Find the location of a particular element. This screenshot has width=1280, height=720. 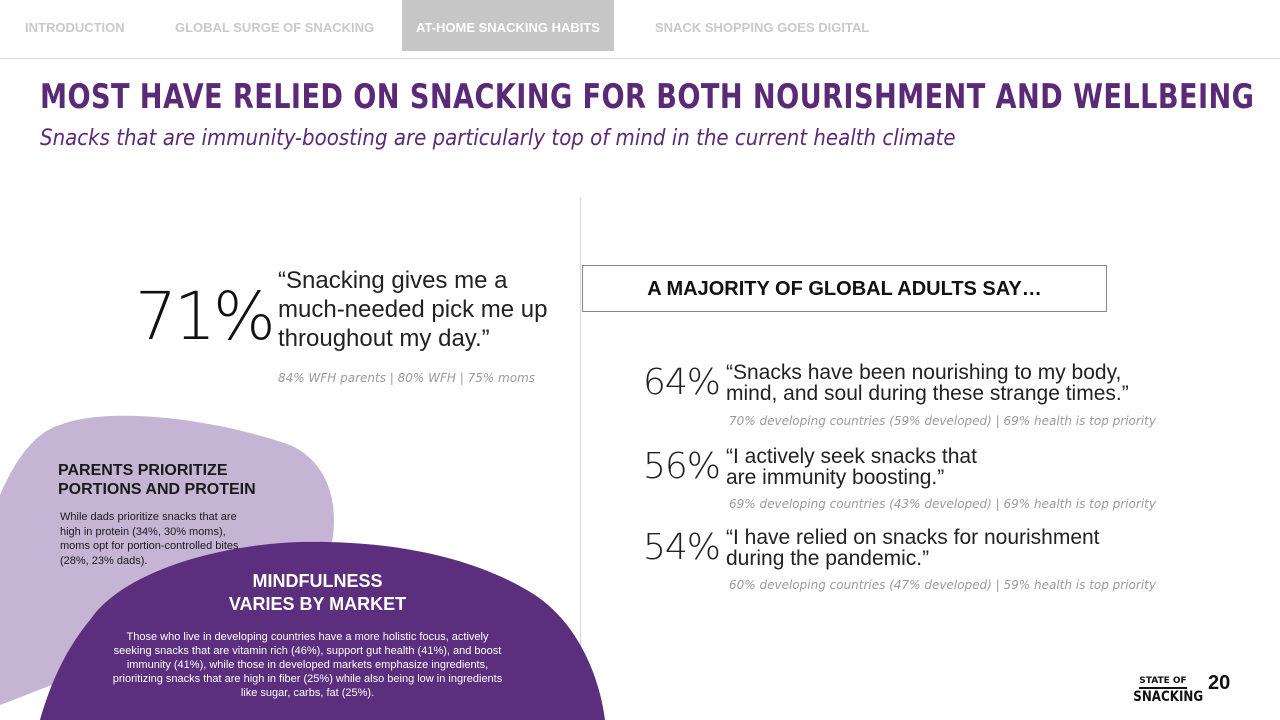

headline-stat-note: 84% WFH parents | 80% WFH | 75% moms is located at coordinates (407, 378).